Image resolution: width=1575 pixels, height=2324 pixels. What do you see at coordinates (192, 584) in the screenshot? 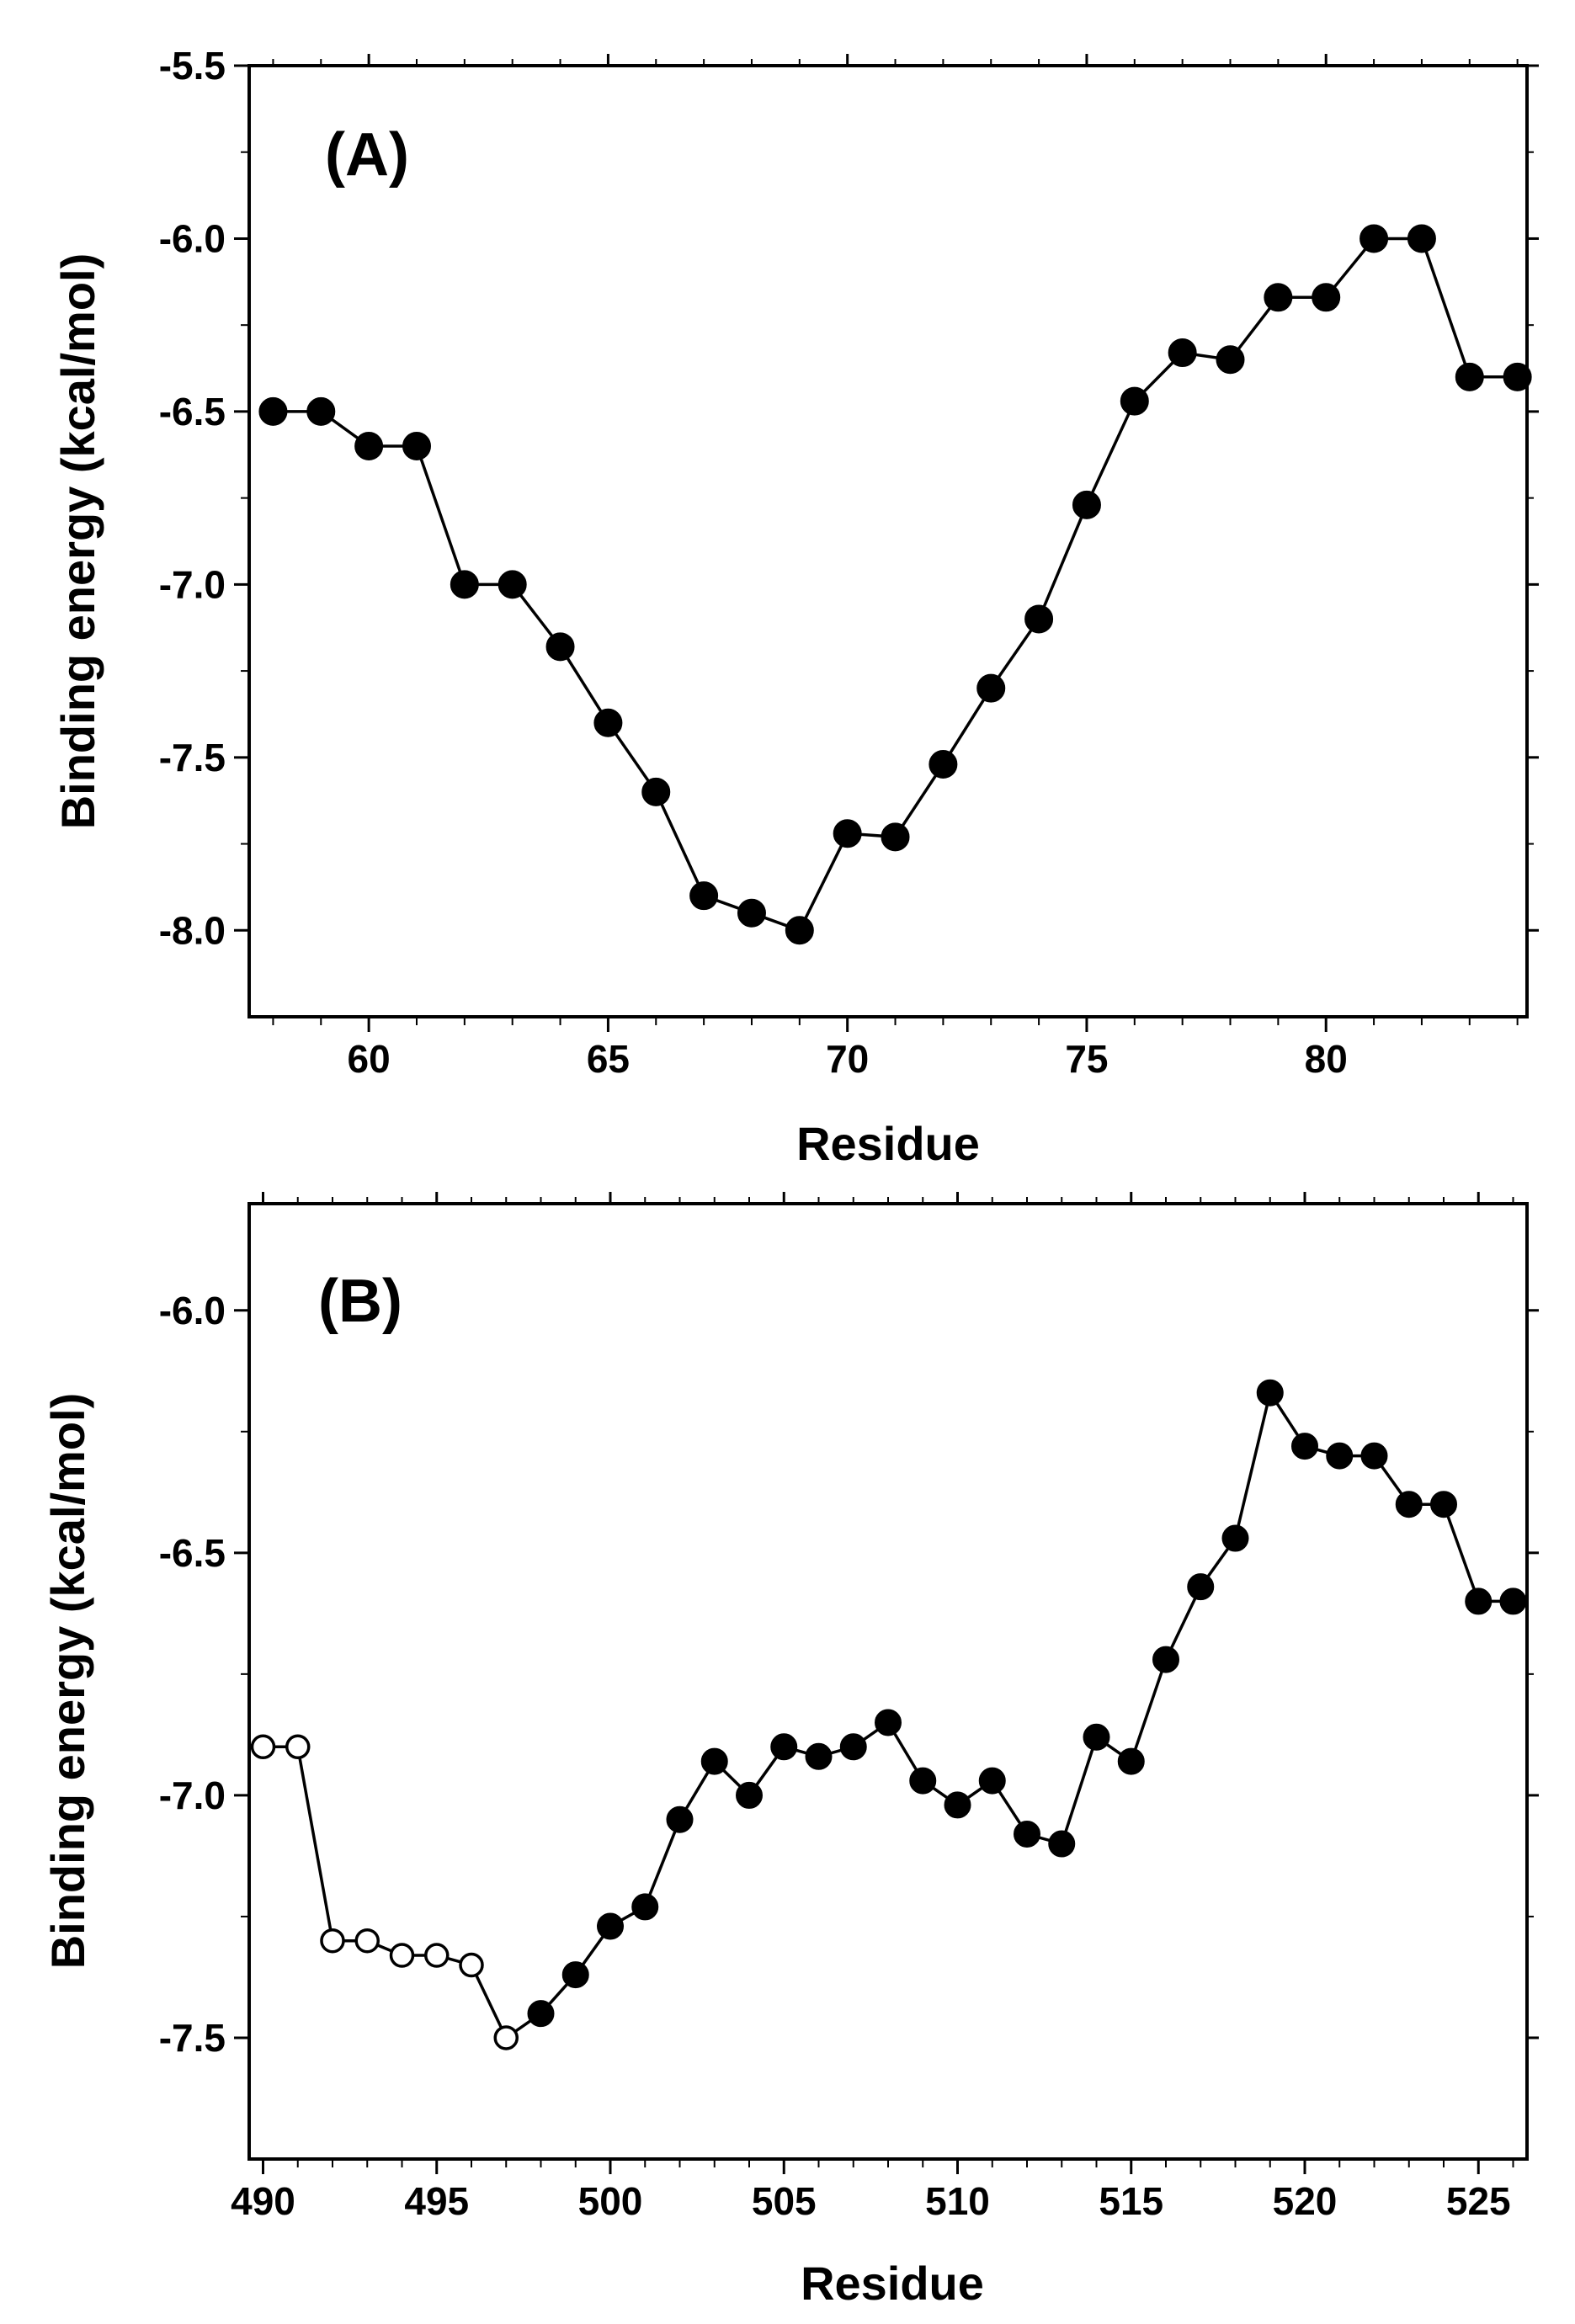
I see `panel-a-y-tick-label: -7.0` at bounding box center [192, 584].